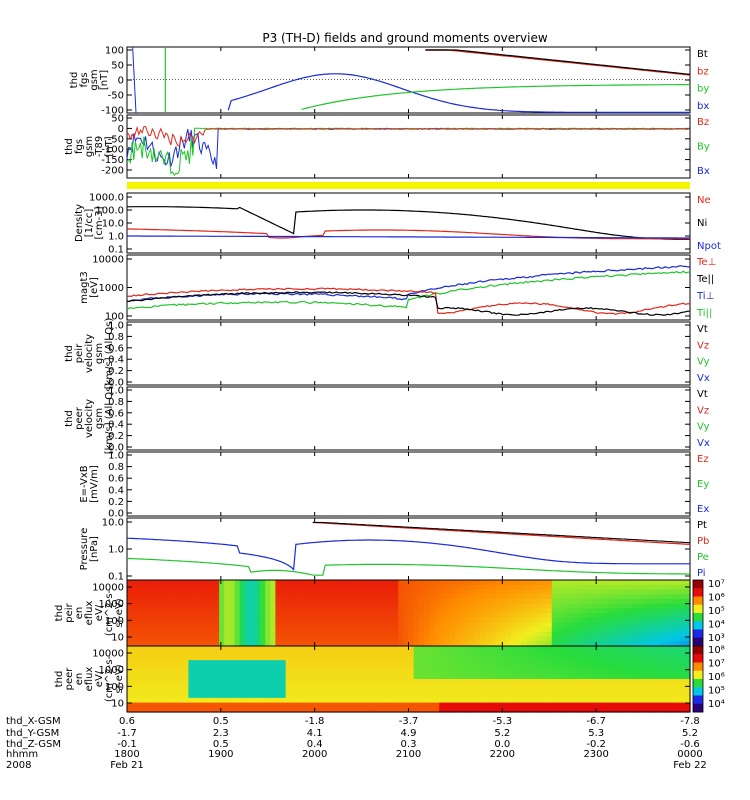 This screenshot has width=750, height=800. Describe the element at coordinates (89, 613) in the screenshot. I see `peir_eflux-ylabel: eflux` at that location.